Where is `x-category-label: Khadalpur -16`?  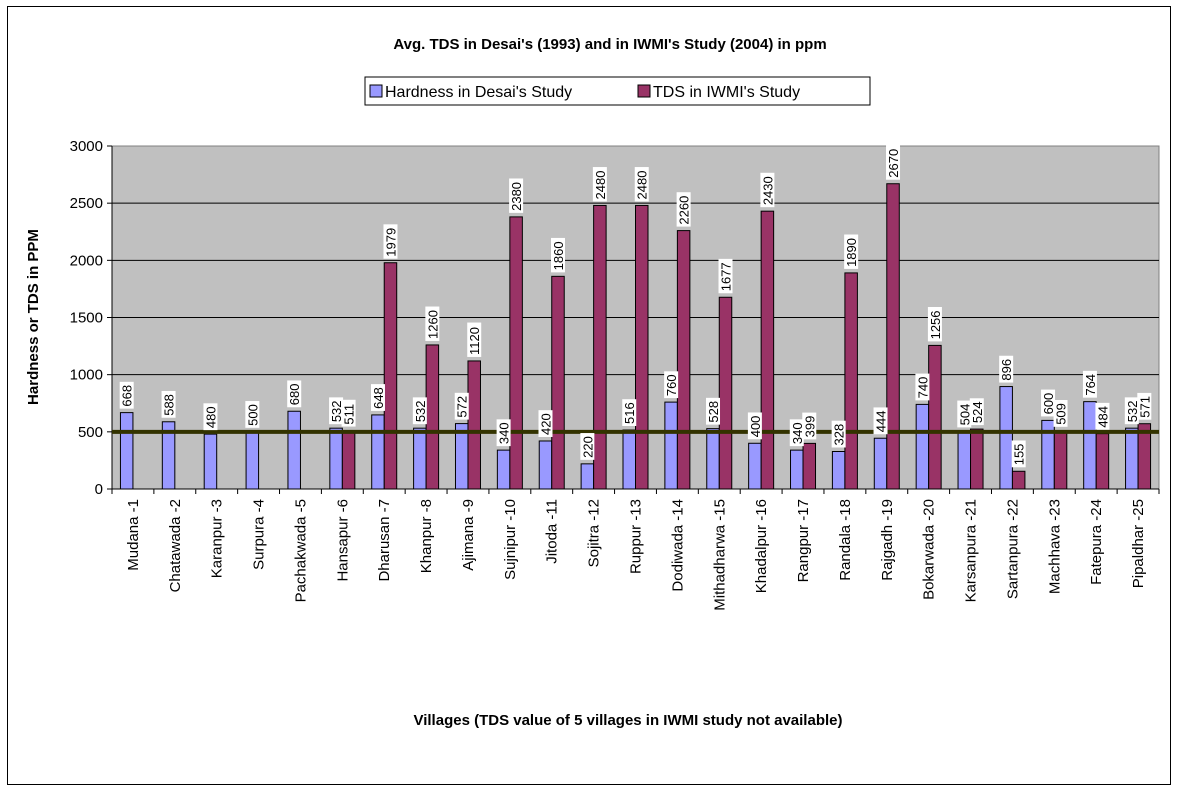 x-category-label: Khadalpur -16 is located at coordinates (761, 546).